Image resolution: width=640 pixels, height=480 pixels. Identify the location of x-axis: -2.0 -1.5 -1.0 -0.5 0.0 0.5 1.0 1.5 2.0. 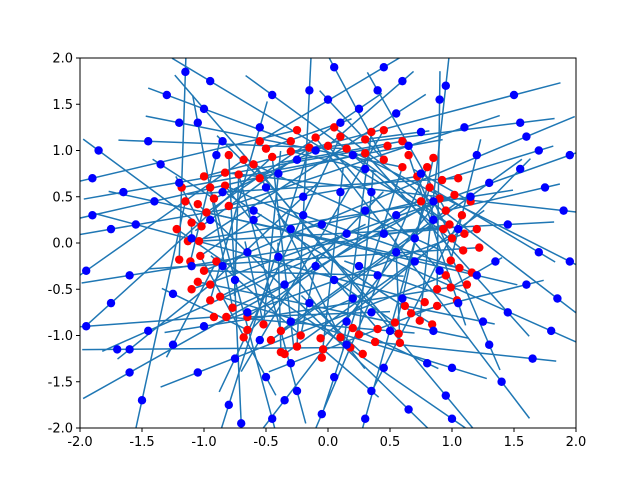
(326, 439).